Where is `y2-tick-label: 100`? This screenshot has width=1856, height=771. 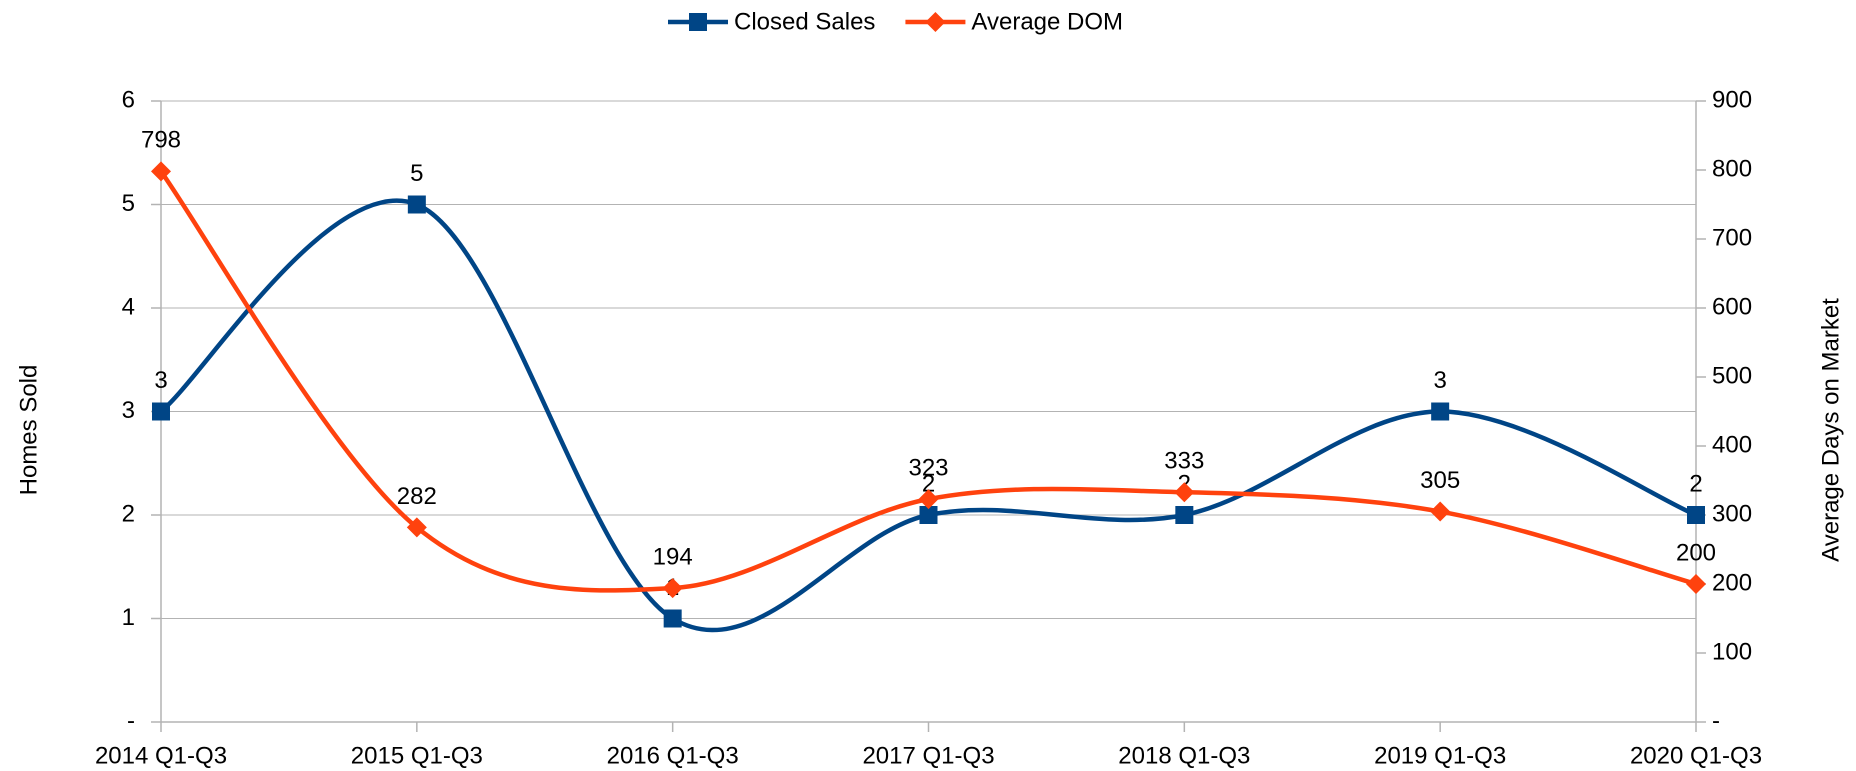
y2-tick-label: 100 is located at coordinates (1732, 651).